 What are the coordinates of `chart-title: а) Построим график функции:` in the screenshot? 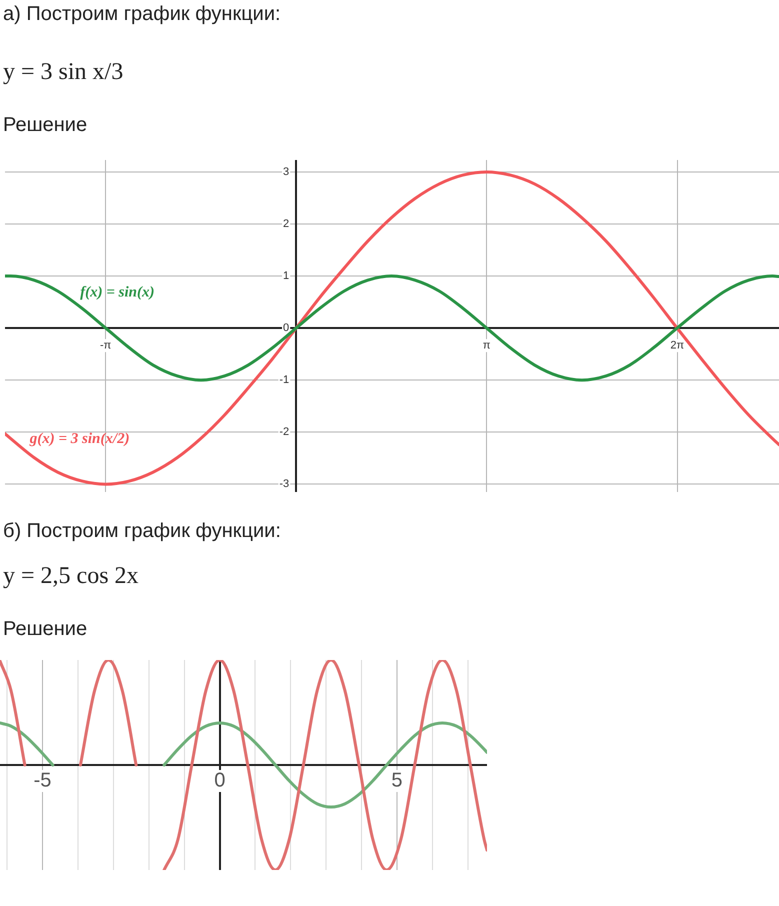 It's located at (142, 14).